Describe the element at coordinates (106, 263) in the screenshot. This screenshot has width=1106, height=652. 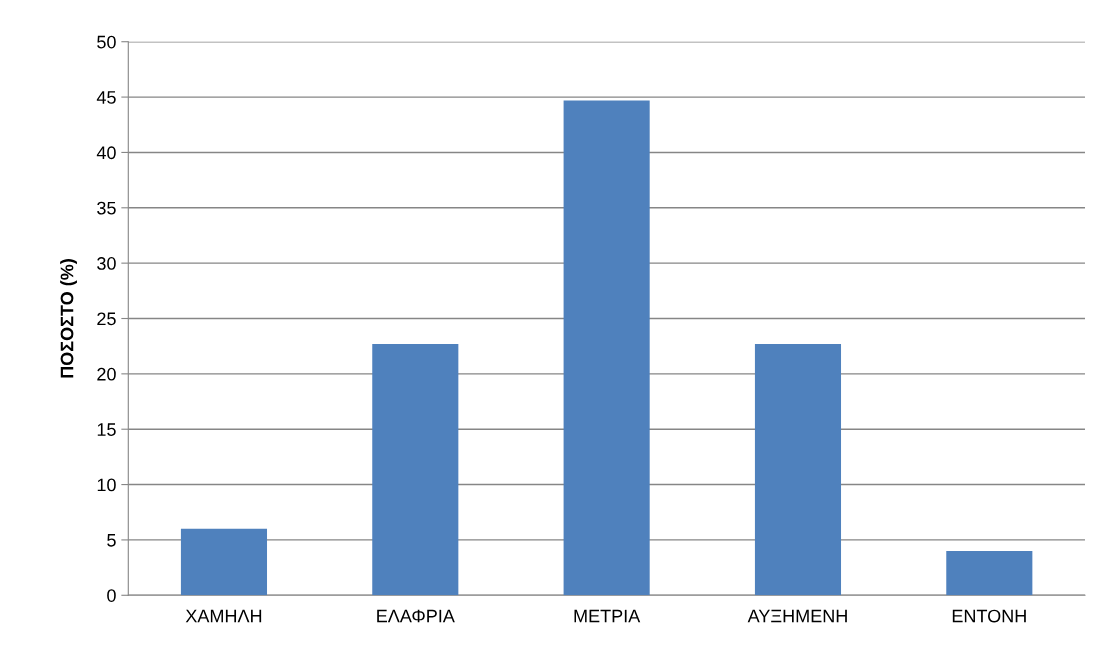
I see `y-tick-label: 30` at that location.